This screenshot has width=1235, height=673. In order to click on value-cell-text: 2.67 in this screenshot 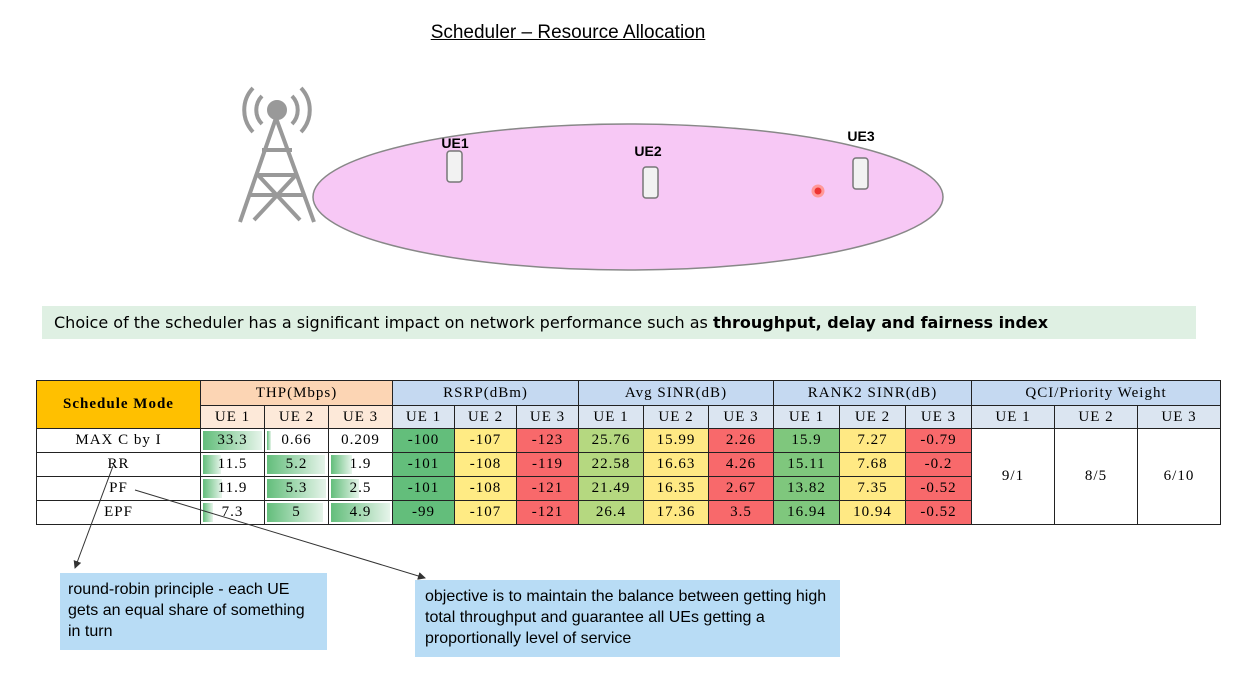, I will do `click(741, 488)`.